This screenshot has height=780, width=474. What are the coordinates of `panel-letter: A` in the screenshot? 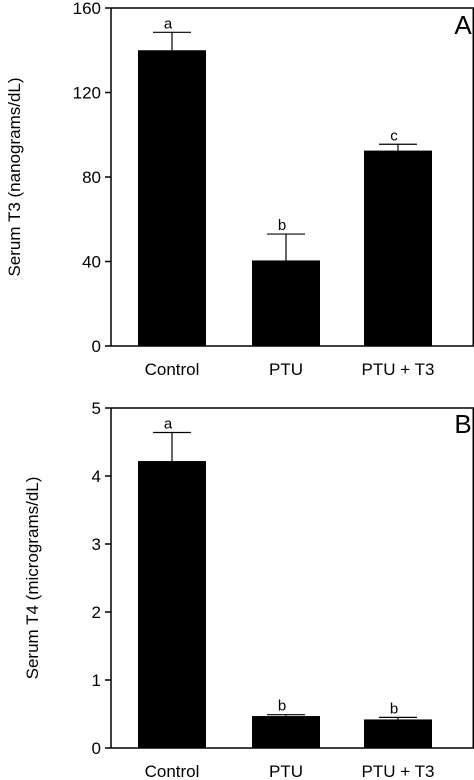 It's located at (463, 25).